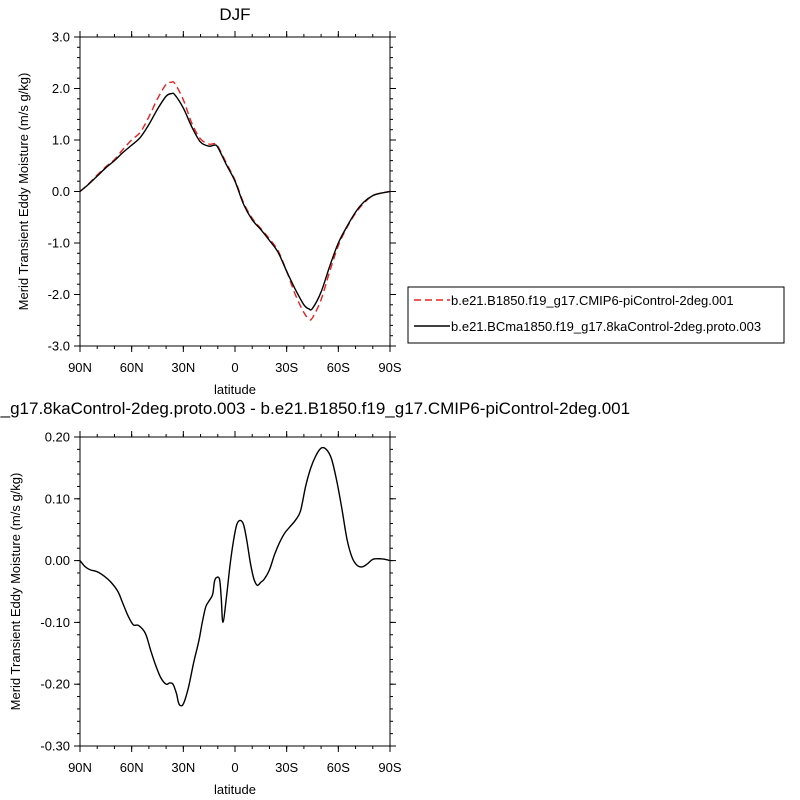 The height and width of the screenshot is (800, 800). What do you see at coordinates (59, 243) in the screenshot?
I see `y-tick-label: -1.0` at bounding box center [59, 243].